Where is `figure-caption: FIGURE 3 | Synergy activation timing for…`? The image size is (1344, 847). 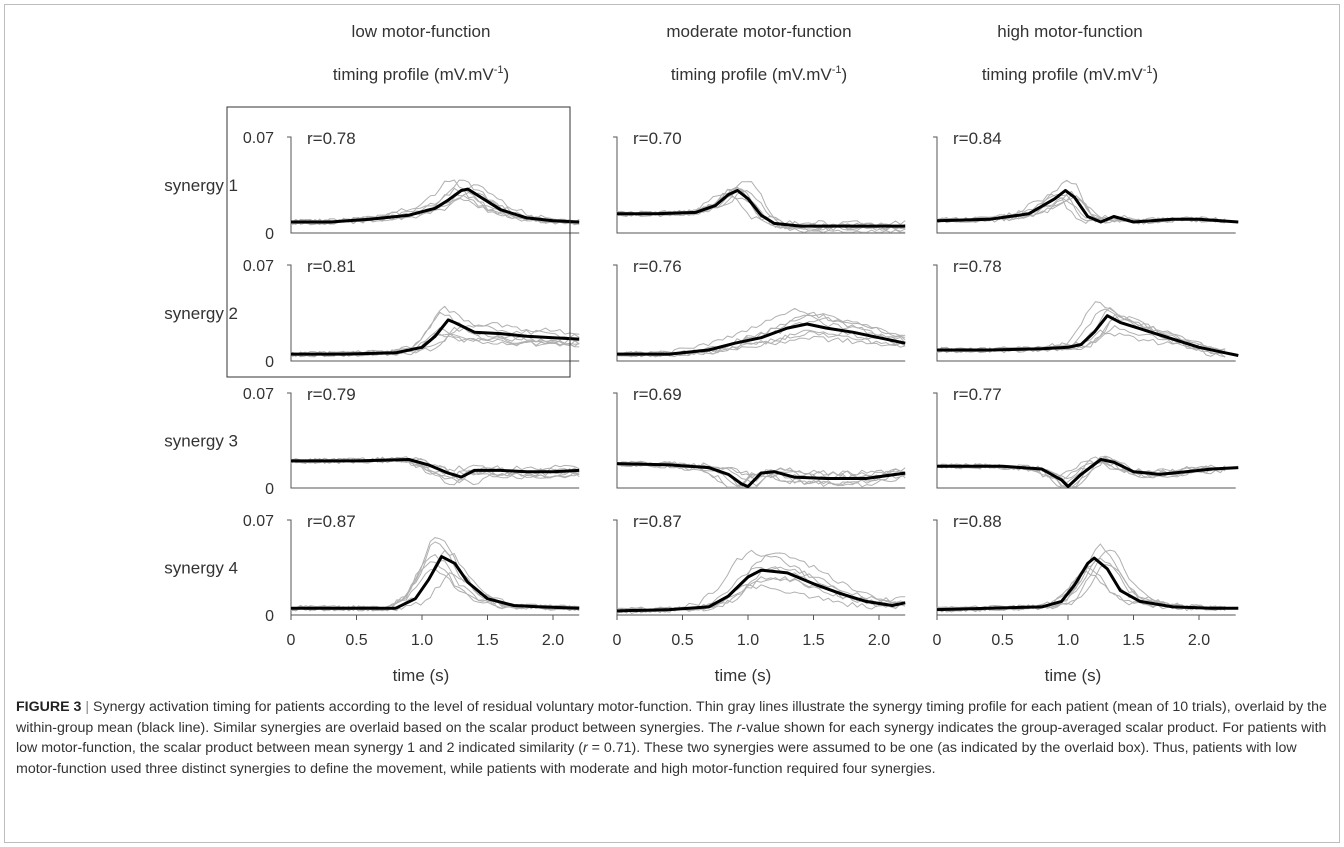
figure-caption: FIGURE 3 | Synergy activation timing for… is located at coordinates (675, 738).